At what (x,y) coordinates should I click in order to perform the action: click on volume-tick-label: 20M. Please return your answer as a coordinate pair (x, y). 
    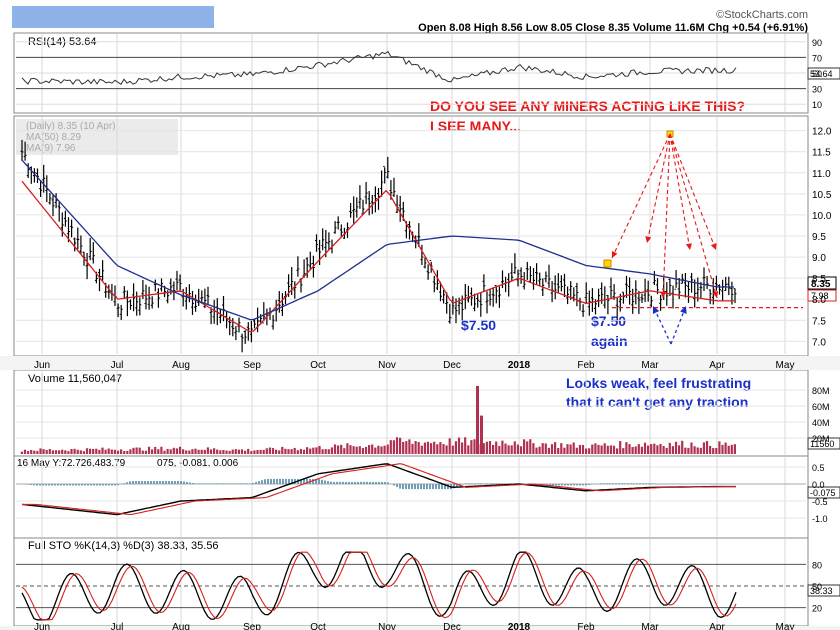
    Looking at the image, I should click on (821, 439).